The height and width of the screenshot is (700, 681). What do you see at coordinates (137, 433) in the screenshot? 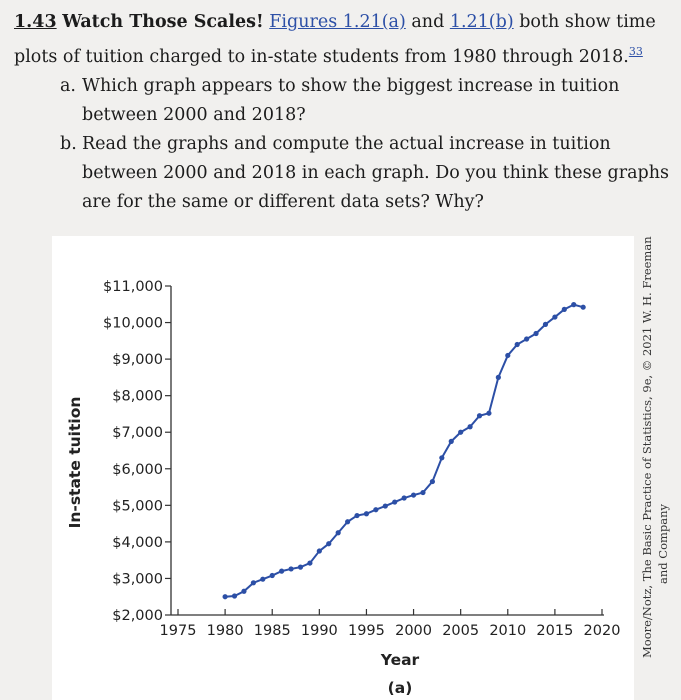
I see `y-tick-label: $7,000` at bounding box center [137, 433].